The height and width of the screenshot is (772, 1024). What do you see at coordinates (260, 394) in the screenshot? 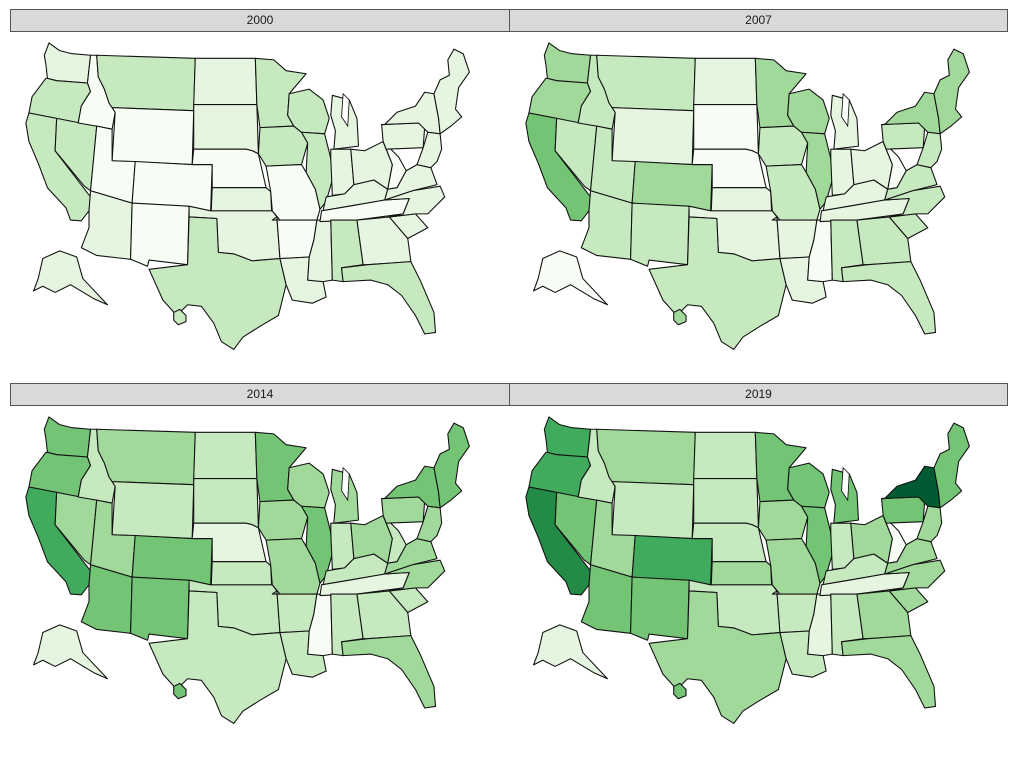
I see `facet-strip-2014: 2014` at bounding box center [260, 394].